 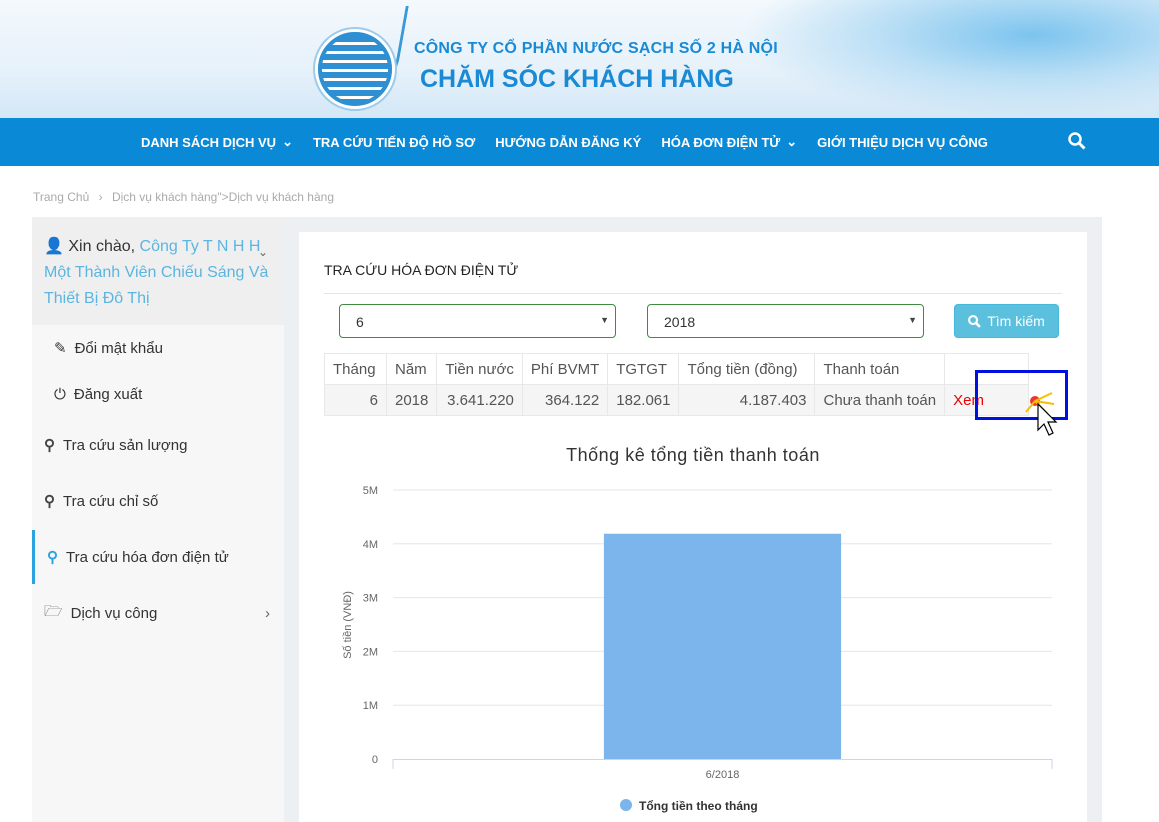 I want to click on col-month: Tháng, so click(x=355, y=369).